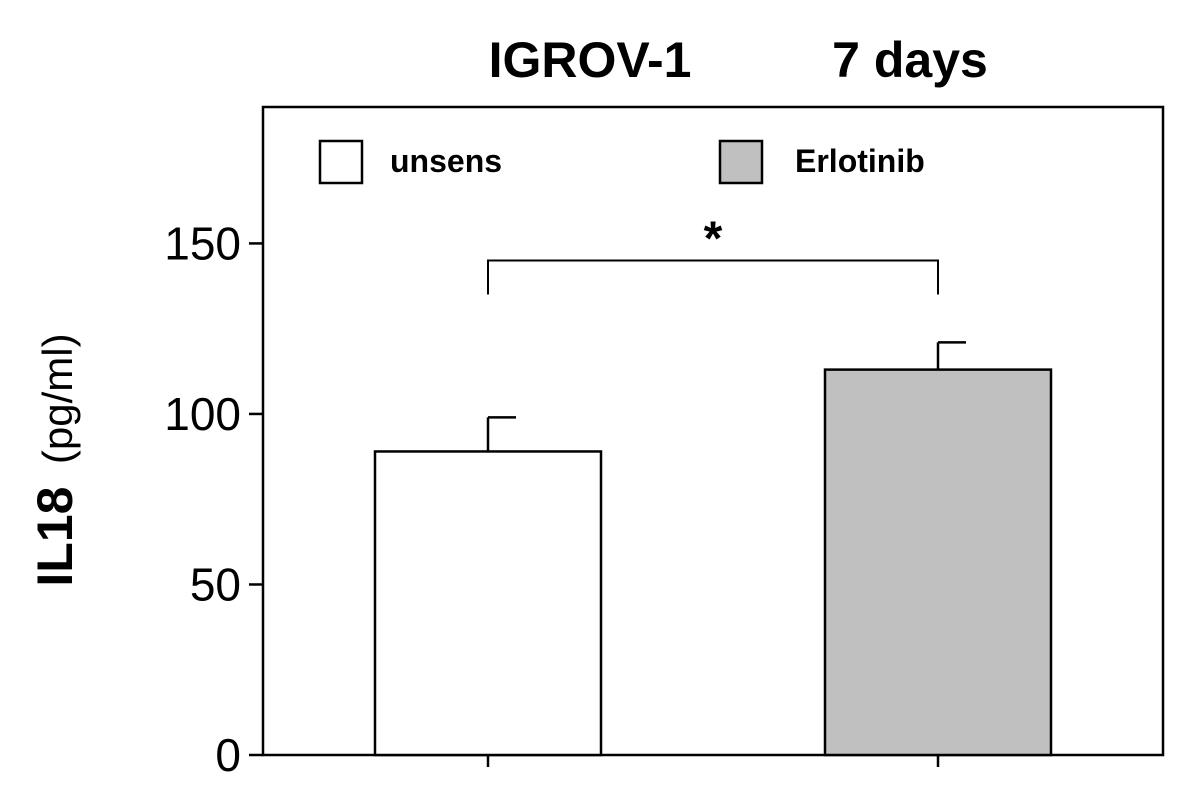 The height and width of the screenshot is (799, 1195). Describe the element at coordinates (590, 60) in the screenshot. I see `chart-title-cell-line: IGROV-1` at that location.